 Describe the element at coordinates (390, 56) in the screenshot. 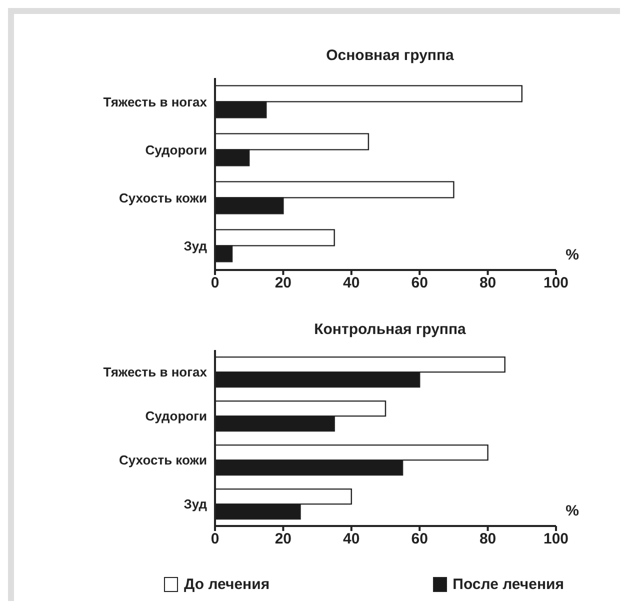

I see `chart-title: Основная группа` at that location.